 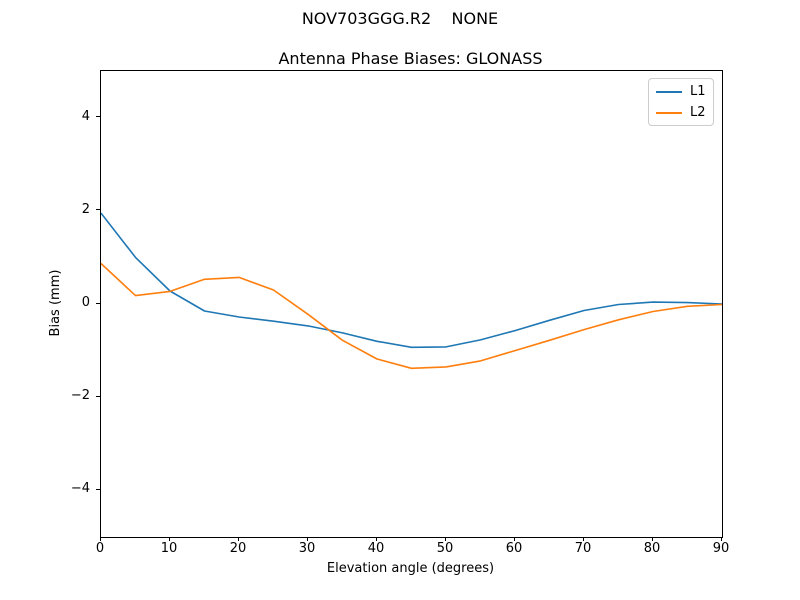 What do you see at coordinates (307, 548) in the screenshot?
I see `x-tick-label: 30` at bounding box center [307, 548].